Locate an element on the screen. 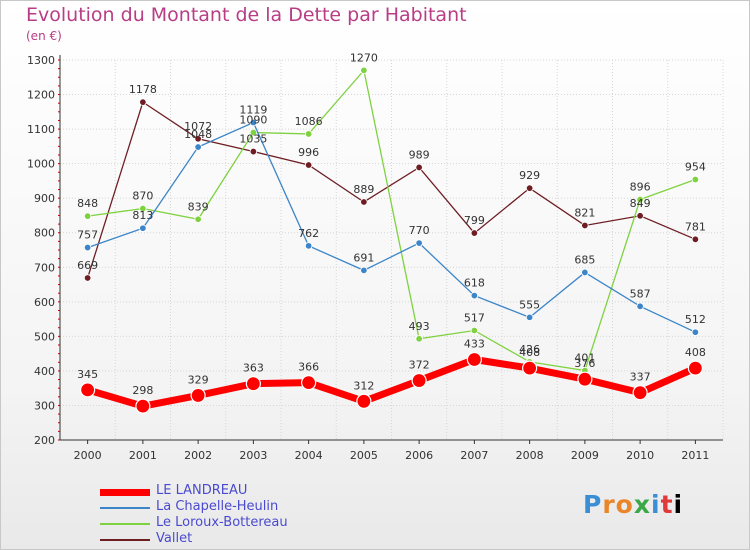  data-label: 691 is located at coordinates (363, 257).